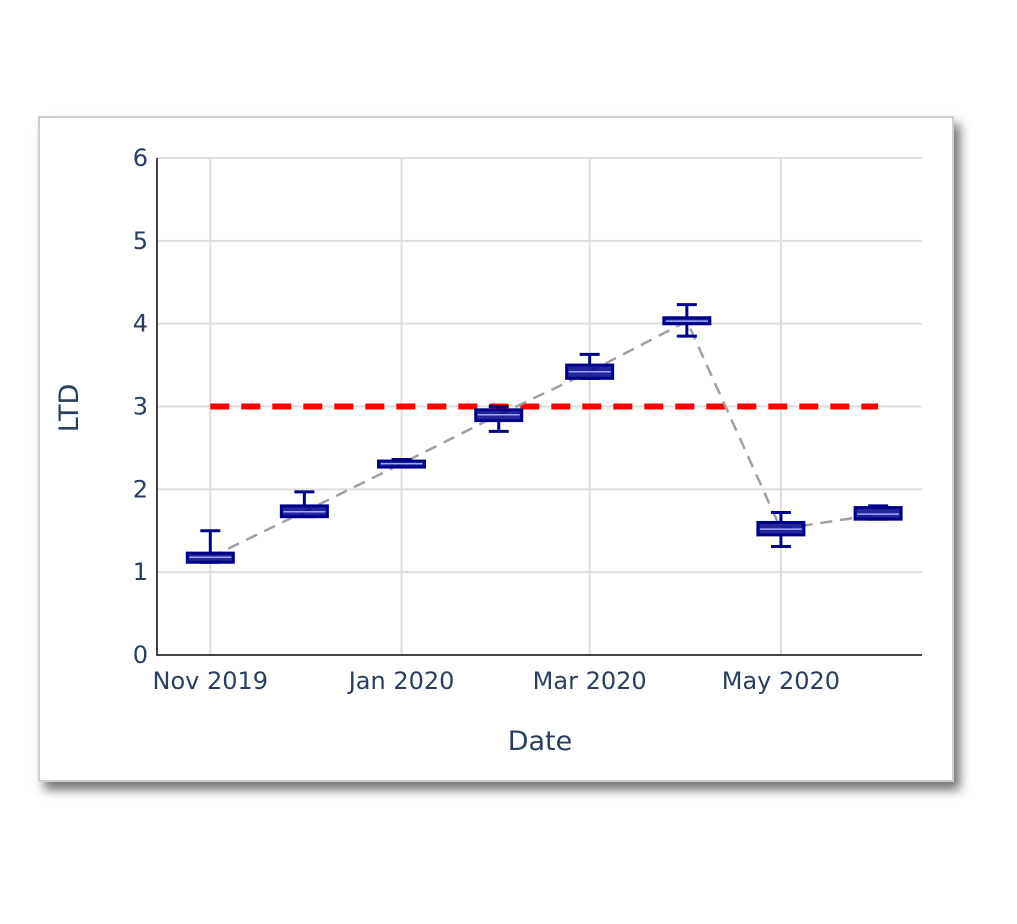 This screenshot has width=1017, height=924. I want to click on y-axis-title: LTD, so click(69, 408).